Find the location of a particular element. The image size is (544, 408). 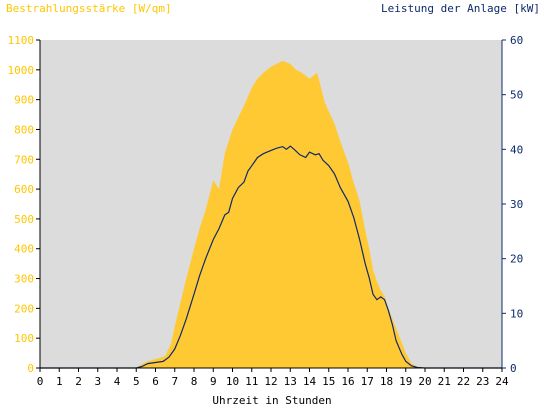

y-right-tick-label: 20 is located at coordinates (516, 259).